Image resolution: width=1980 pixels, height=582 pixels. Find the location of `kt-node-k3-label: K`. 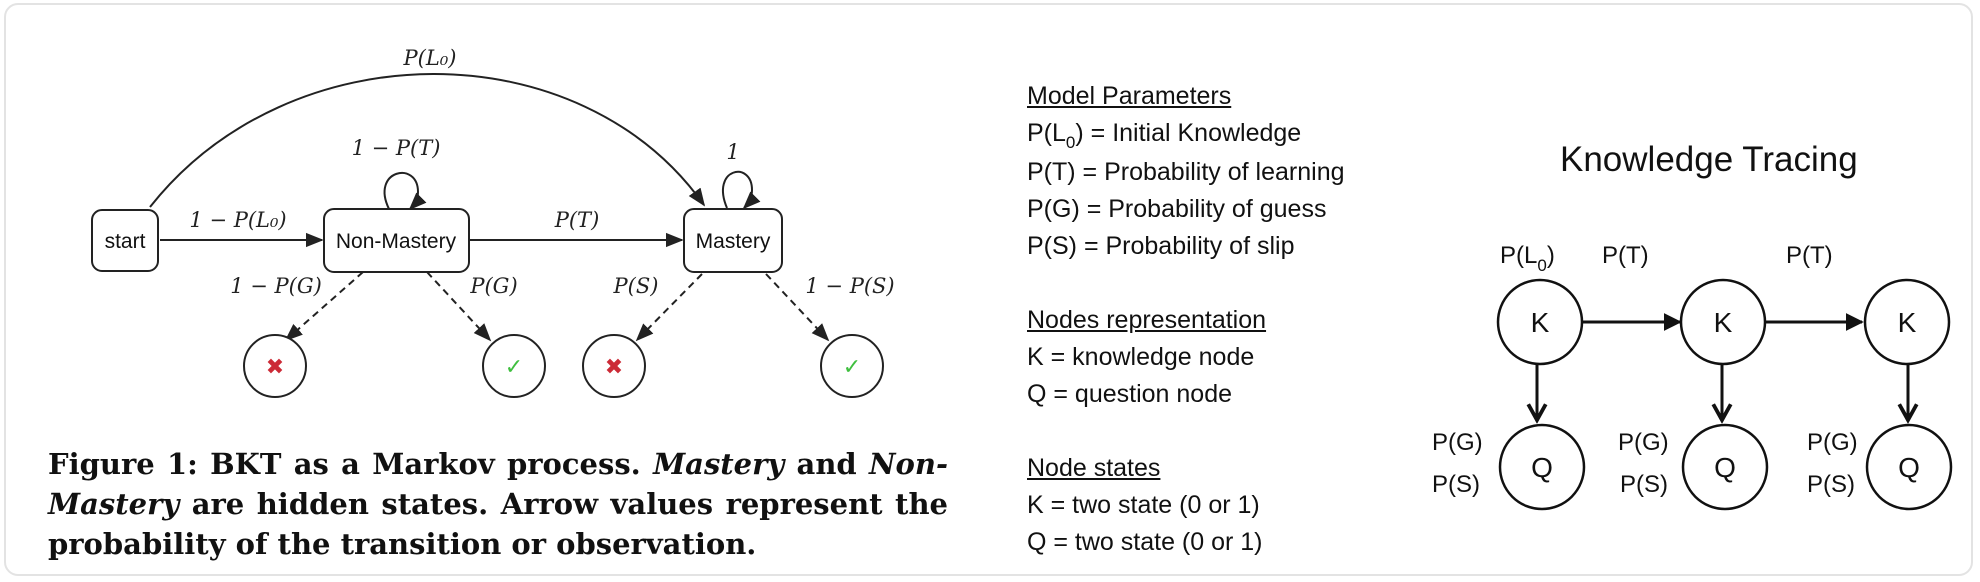

kt-node-k3-label: K is located at coordinates (1907, 322).